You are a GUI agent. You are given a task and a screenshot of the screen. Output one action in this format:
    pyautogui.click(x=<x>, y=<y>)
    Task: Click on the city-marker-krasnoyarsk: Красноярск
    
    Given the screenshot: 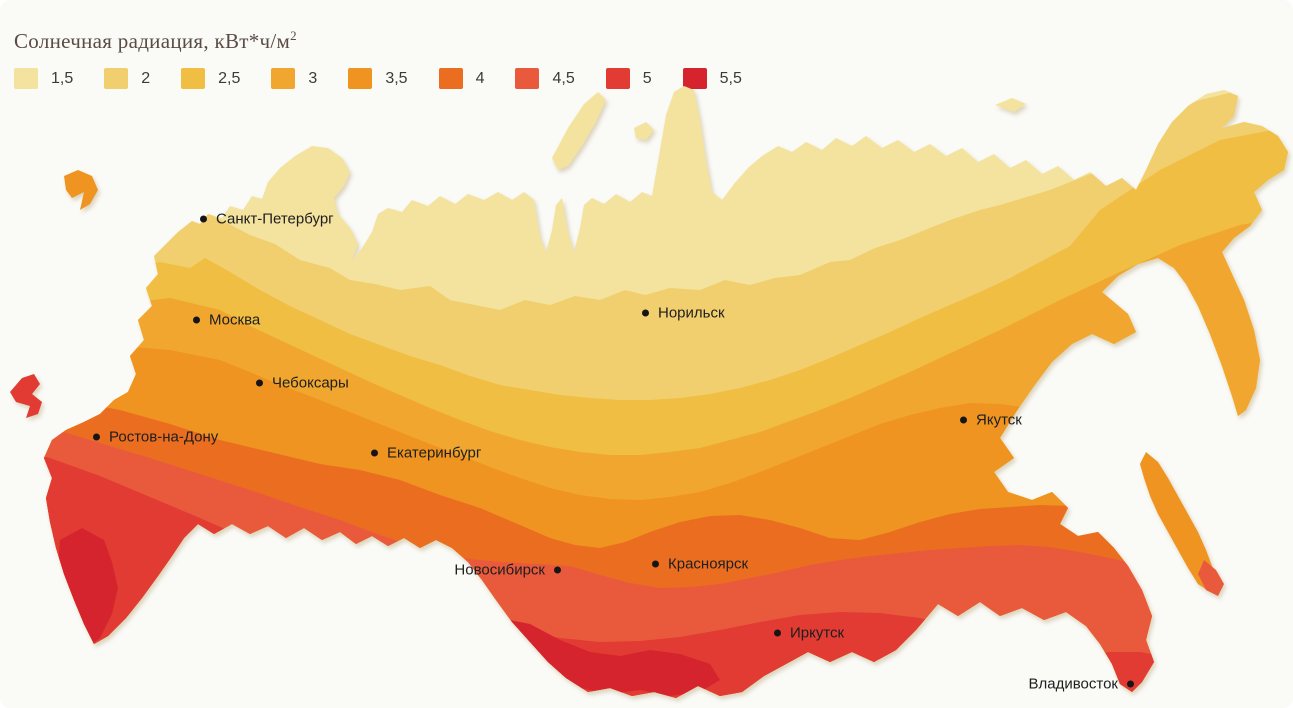 What is the action you would take?
    pyautogui.click(x=700, y=564)
    